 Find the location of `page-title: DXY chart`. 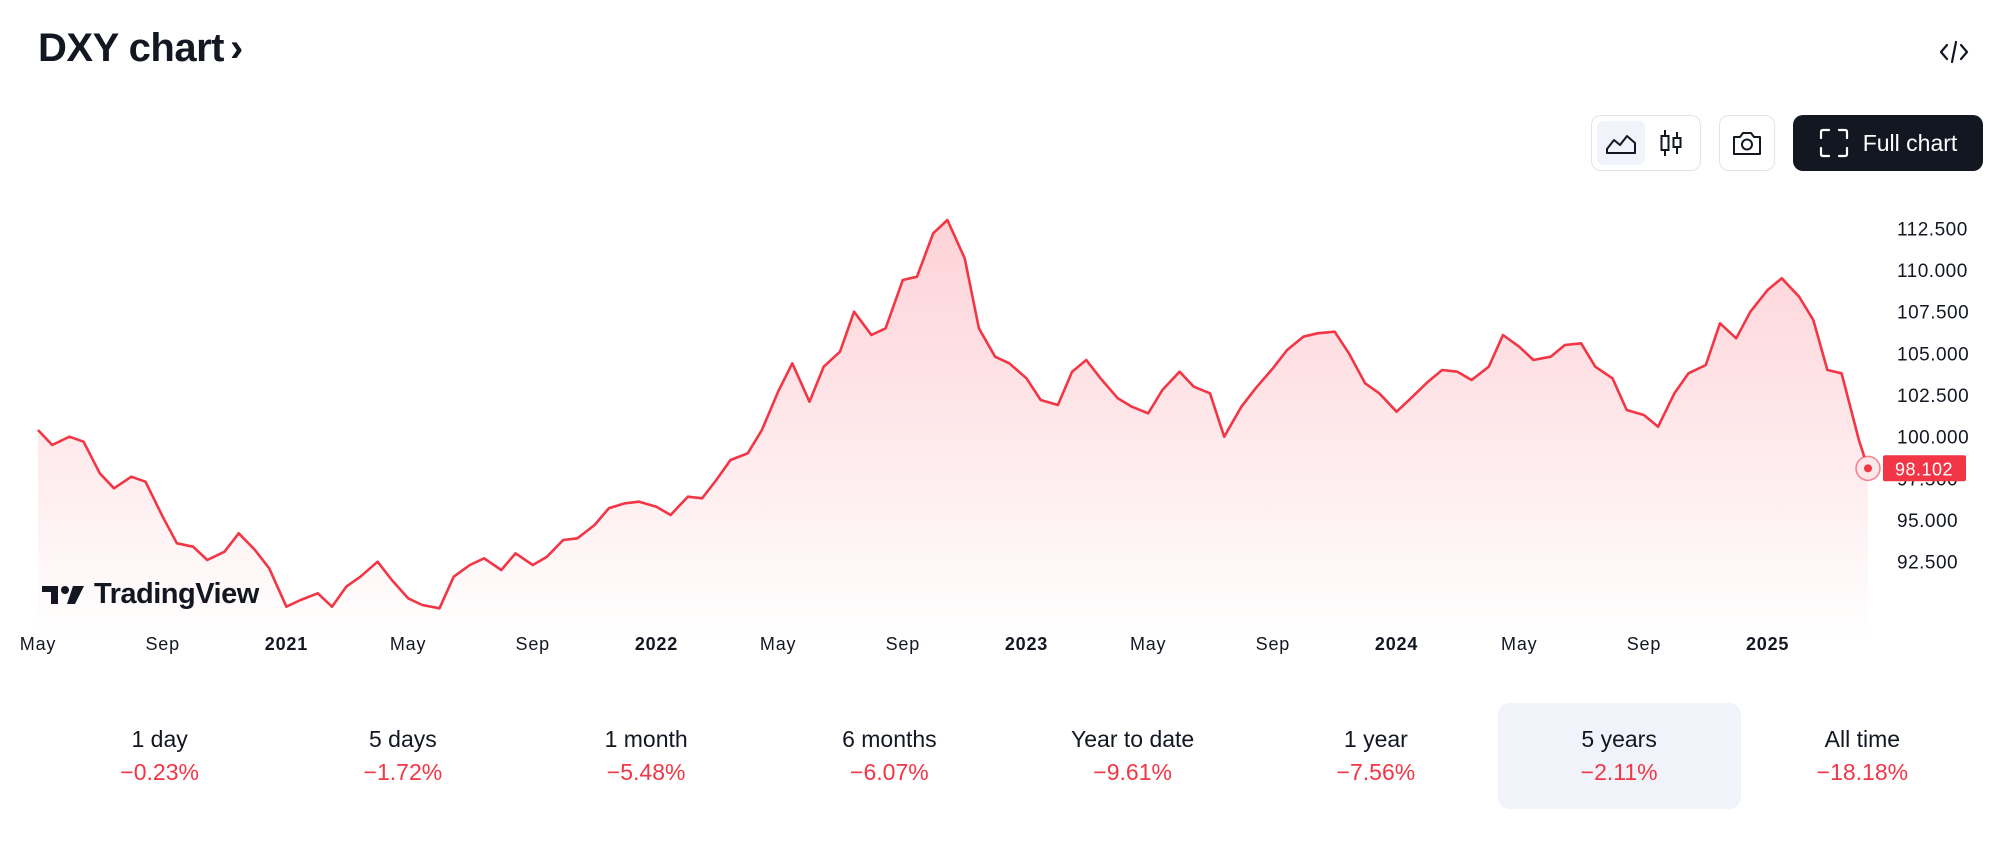

page-title: DXY chart is located at coordinates (131, 48).